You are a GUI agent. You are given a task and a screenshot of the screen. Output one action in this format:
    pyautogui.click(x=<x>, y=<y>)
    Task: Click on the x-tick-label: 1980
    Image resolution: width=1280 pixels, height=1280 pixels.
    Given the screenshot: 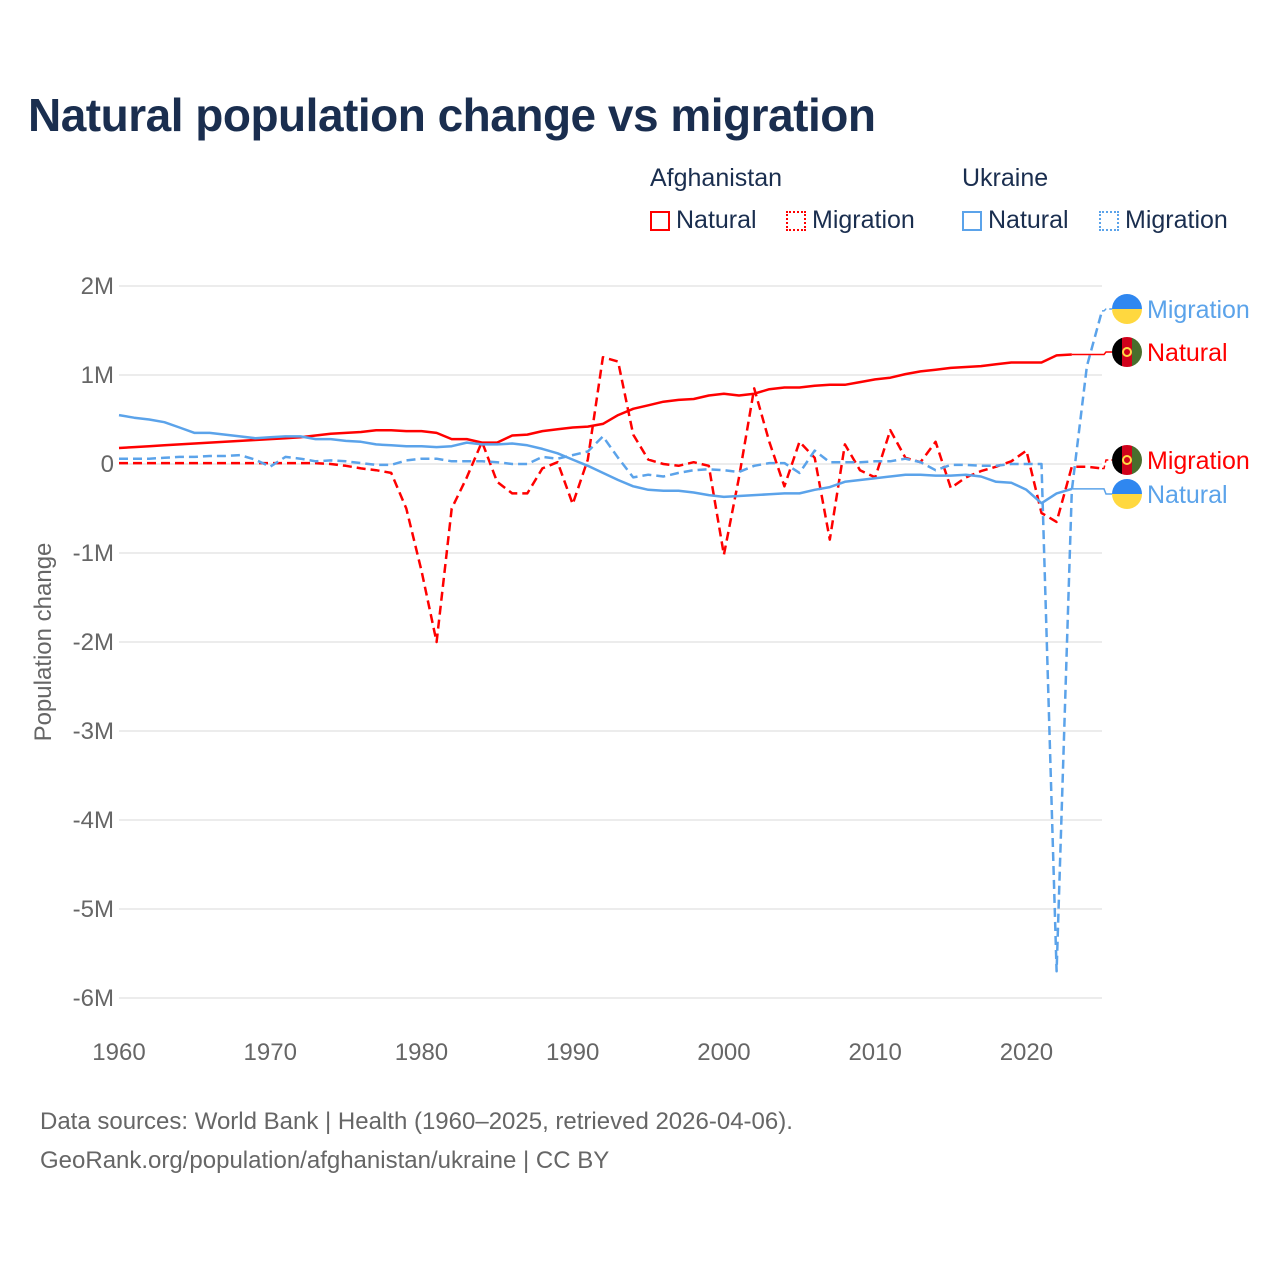 What is the action you would take?
    pyautogui.click(x=421, y=1052)
    